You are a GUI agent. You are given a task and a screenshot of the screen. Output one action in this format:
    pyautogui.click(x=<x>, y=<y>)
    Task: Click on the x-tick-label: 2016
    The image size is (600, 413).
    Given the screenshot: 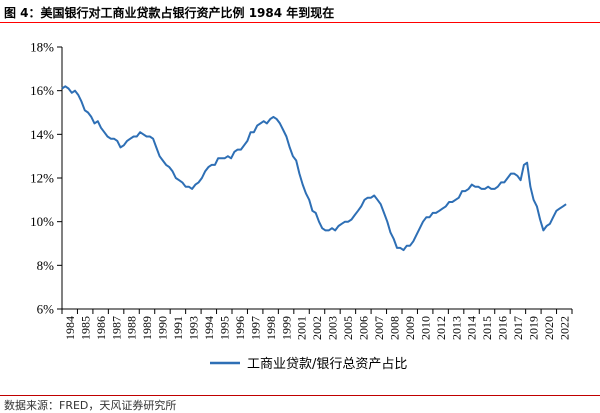 What is the action you would take?
    pyautogui.click(x=503, y=328)
    